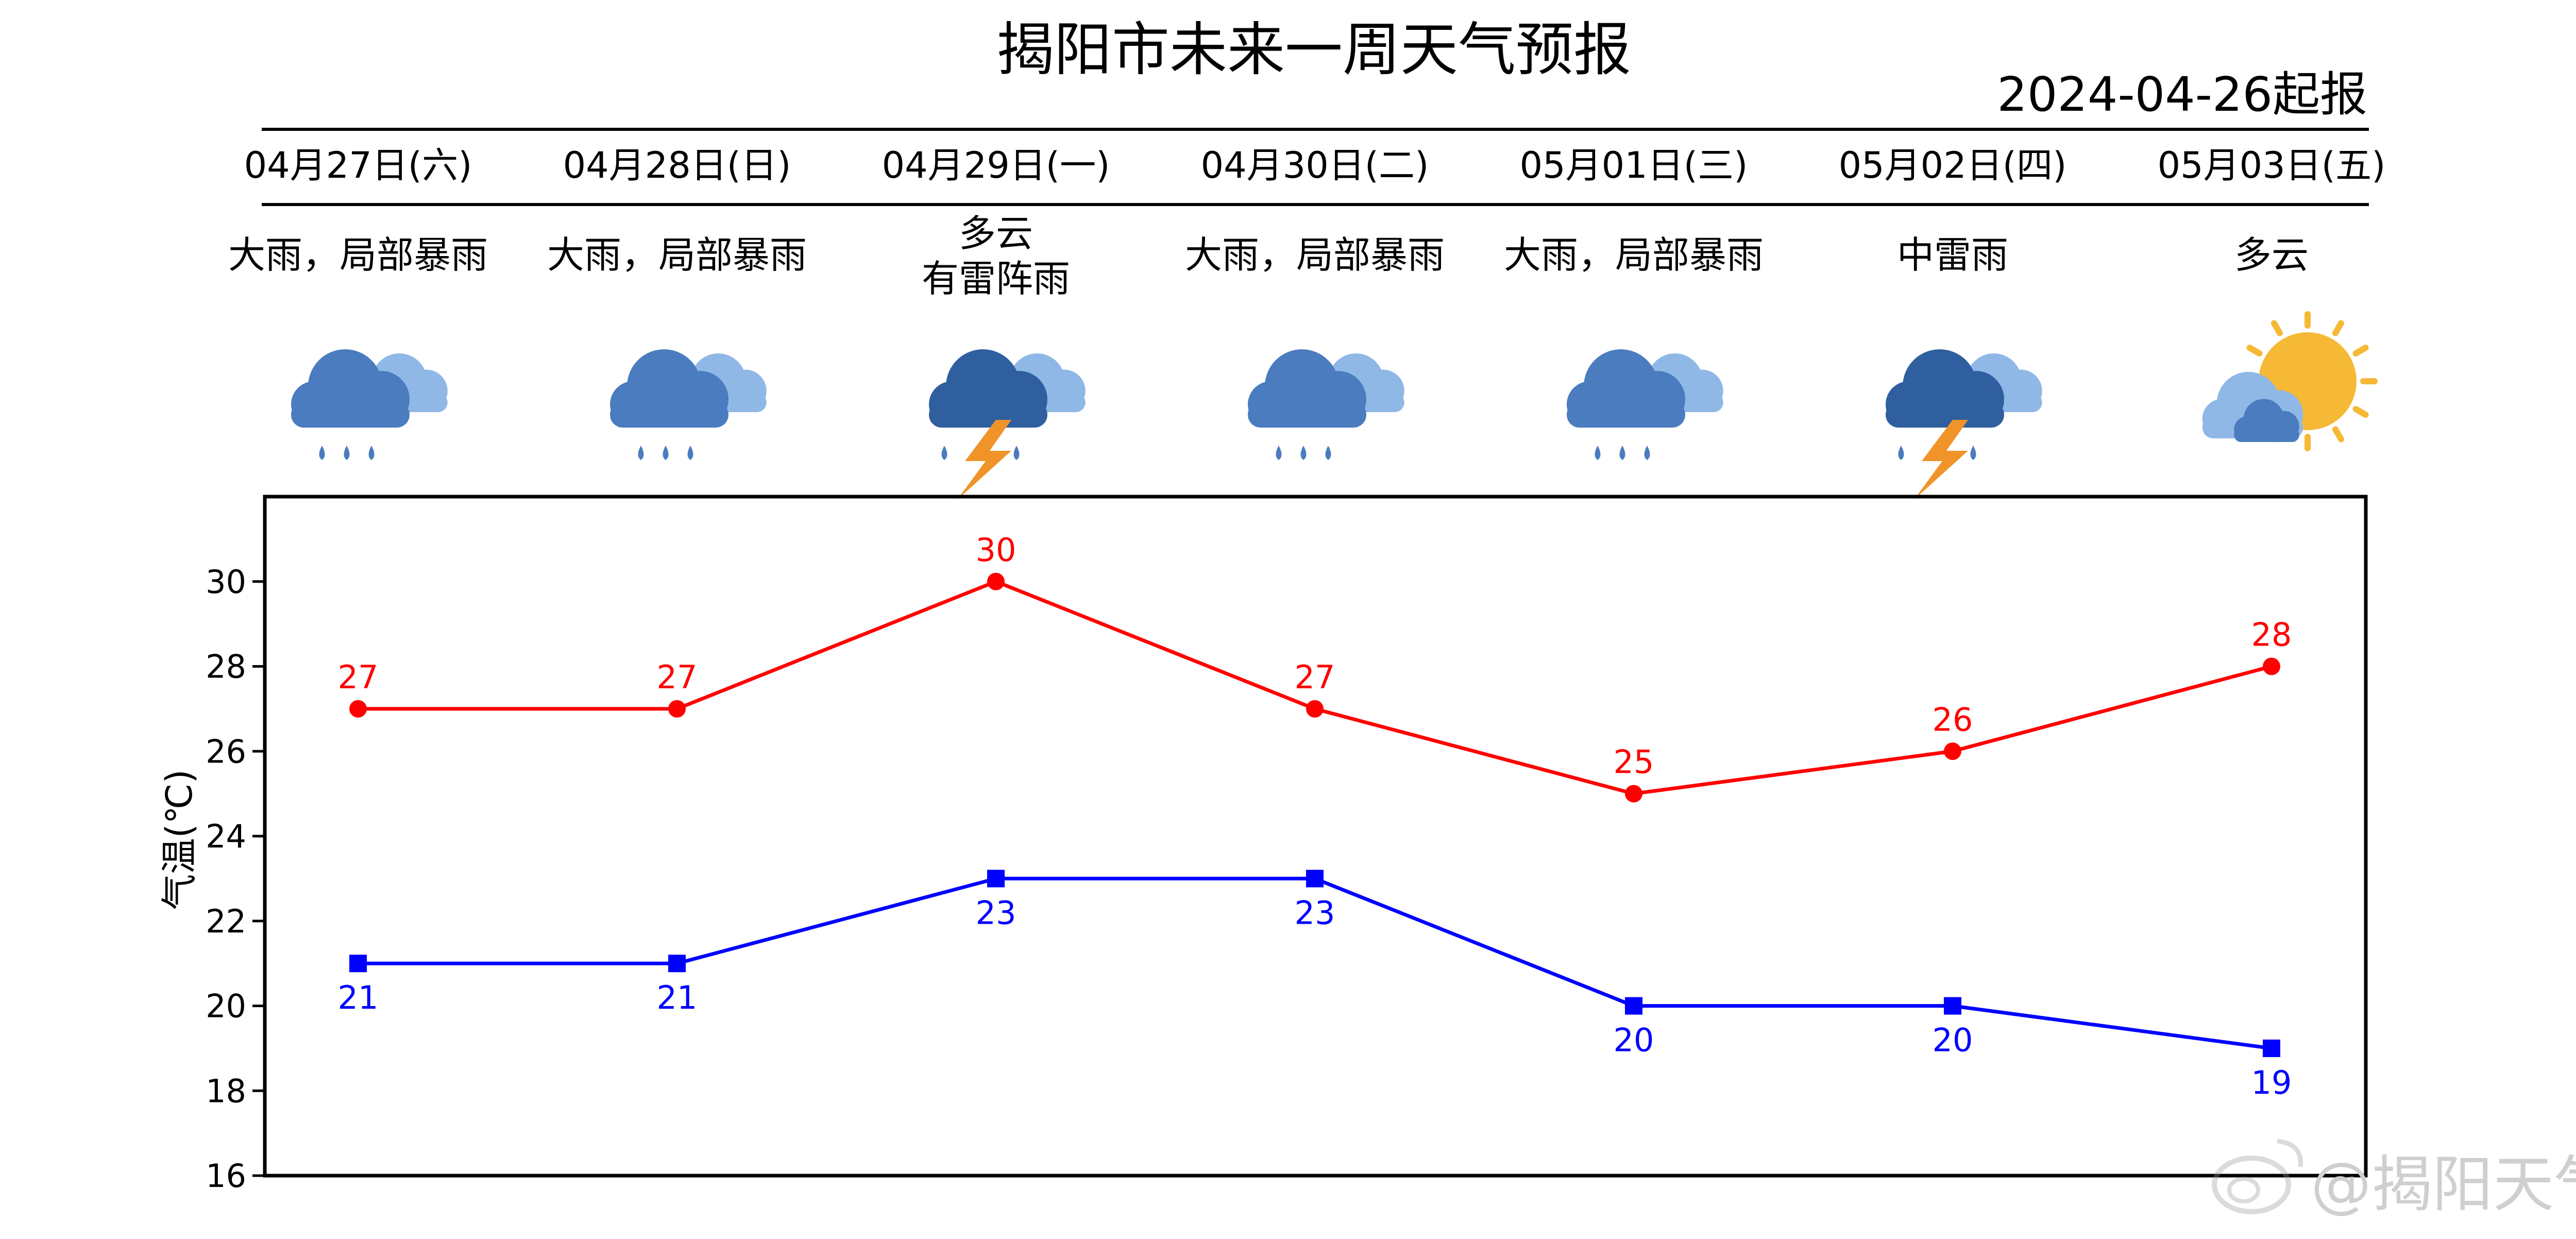 The width and height of the screenshot is (2576, 1239). What do you see at coordinates (2290, 381) in the screenshot?
I see `partly-cloudy-icon` at bounding box center [2290, 381].